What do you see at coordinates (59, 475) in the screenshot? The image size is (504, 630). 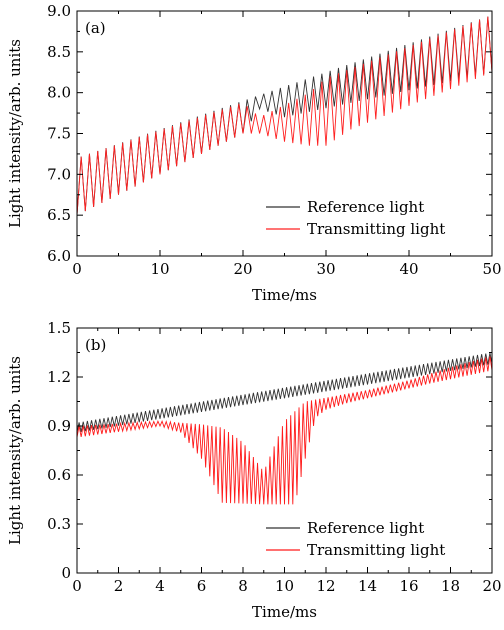 I see `y-tick-label-b: 0.6` at bounding box center [59, 475].